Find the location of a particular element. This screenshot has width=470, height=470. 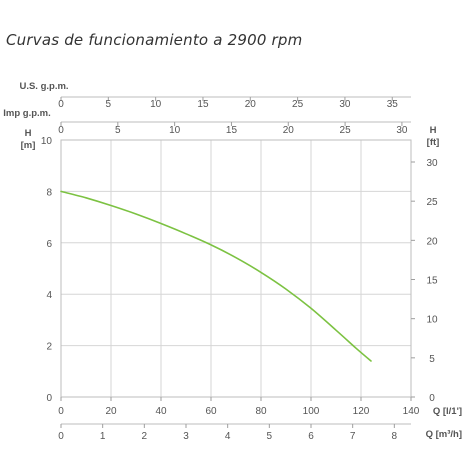

y-right-tick-label: 10 is located at coordinates (432, 320).